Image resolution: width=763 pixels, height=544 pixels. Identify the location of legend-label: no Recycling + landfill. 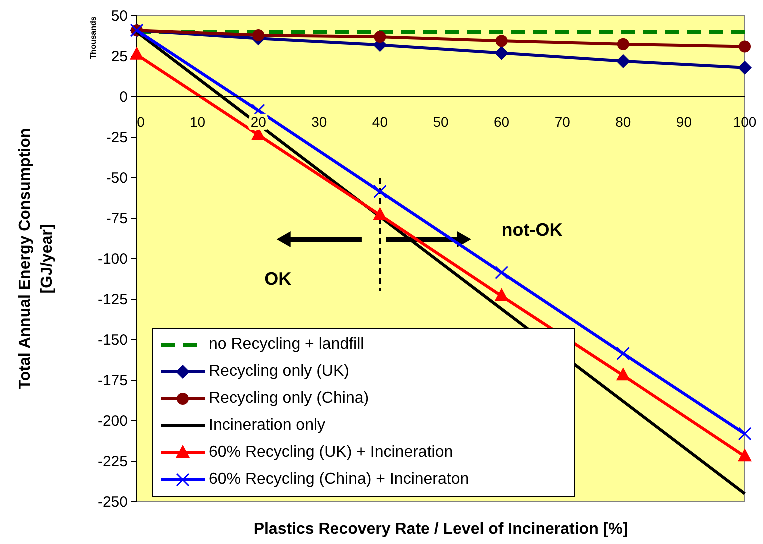
(286, 345).